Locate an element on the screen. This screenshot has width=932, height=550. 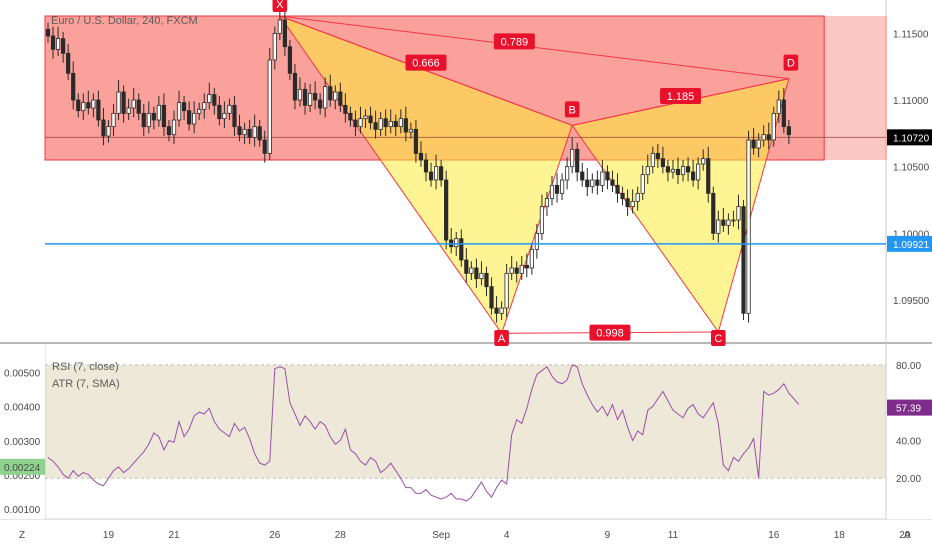
ratio-label-0-789-bg is located at coordinates (514, 41).